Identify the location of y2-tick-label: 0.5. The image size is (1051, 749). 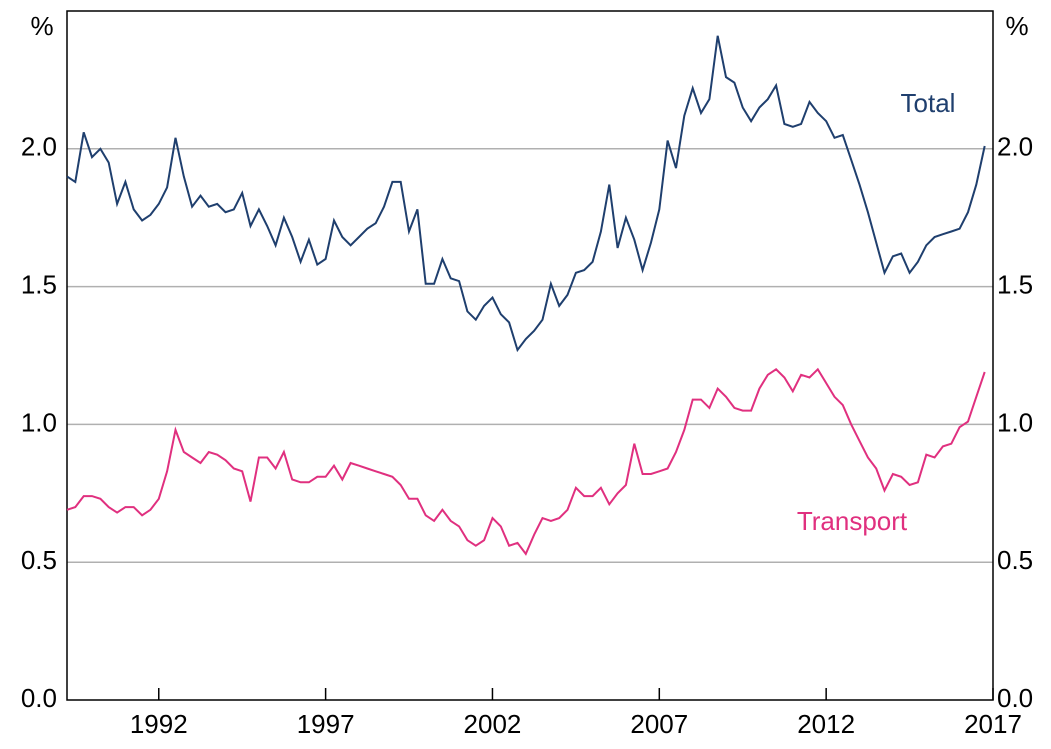
(1015, 560).